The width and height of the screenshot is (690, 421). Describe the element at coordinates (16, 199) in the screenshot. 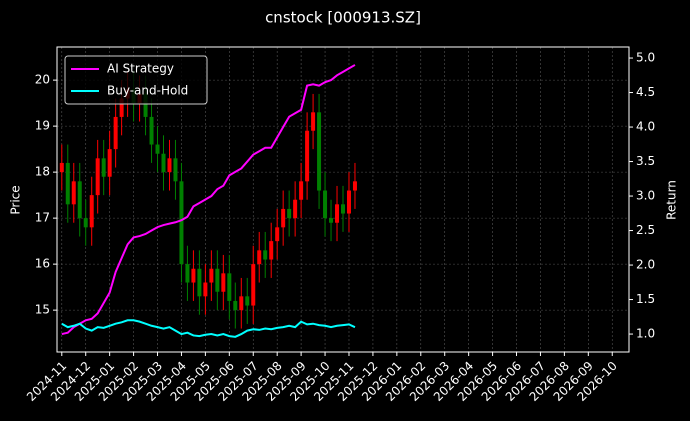

I see `y-axis-label: Price` at that location.